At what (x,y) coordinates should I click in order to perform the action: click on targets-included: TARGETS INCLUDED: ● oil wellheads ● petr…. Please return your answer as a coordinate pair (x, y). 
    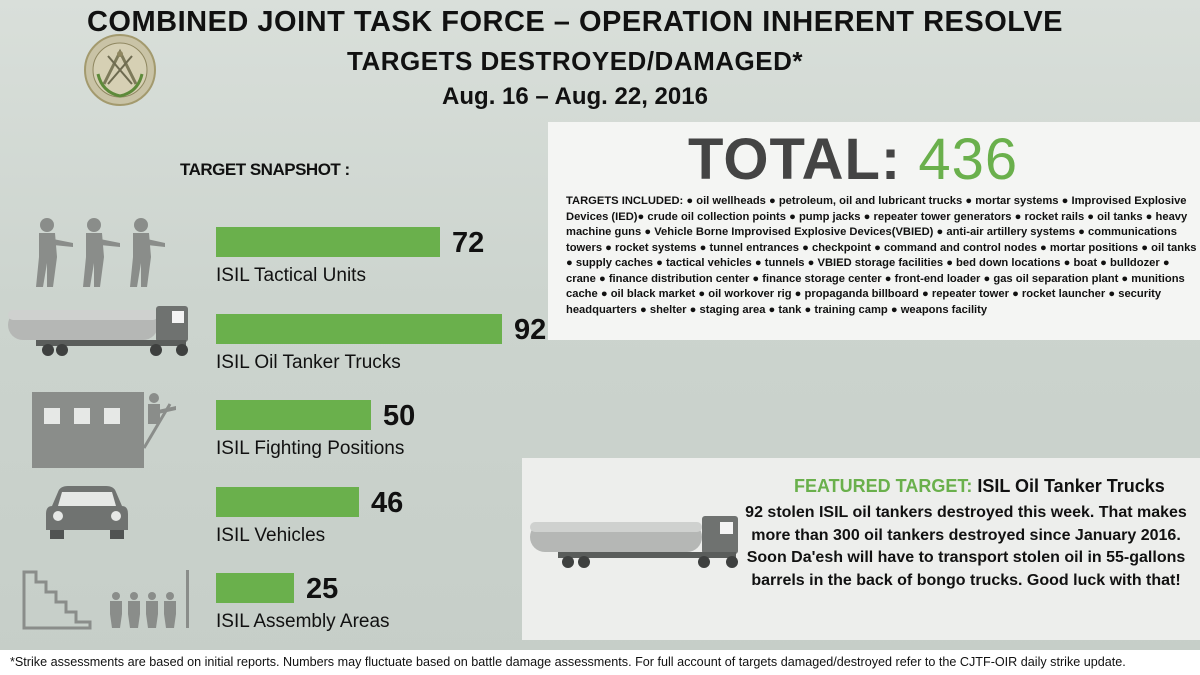
    Looking at the image, I should click on (882, 256).